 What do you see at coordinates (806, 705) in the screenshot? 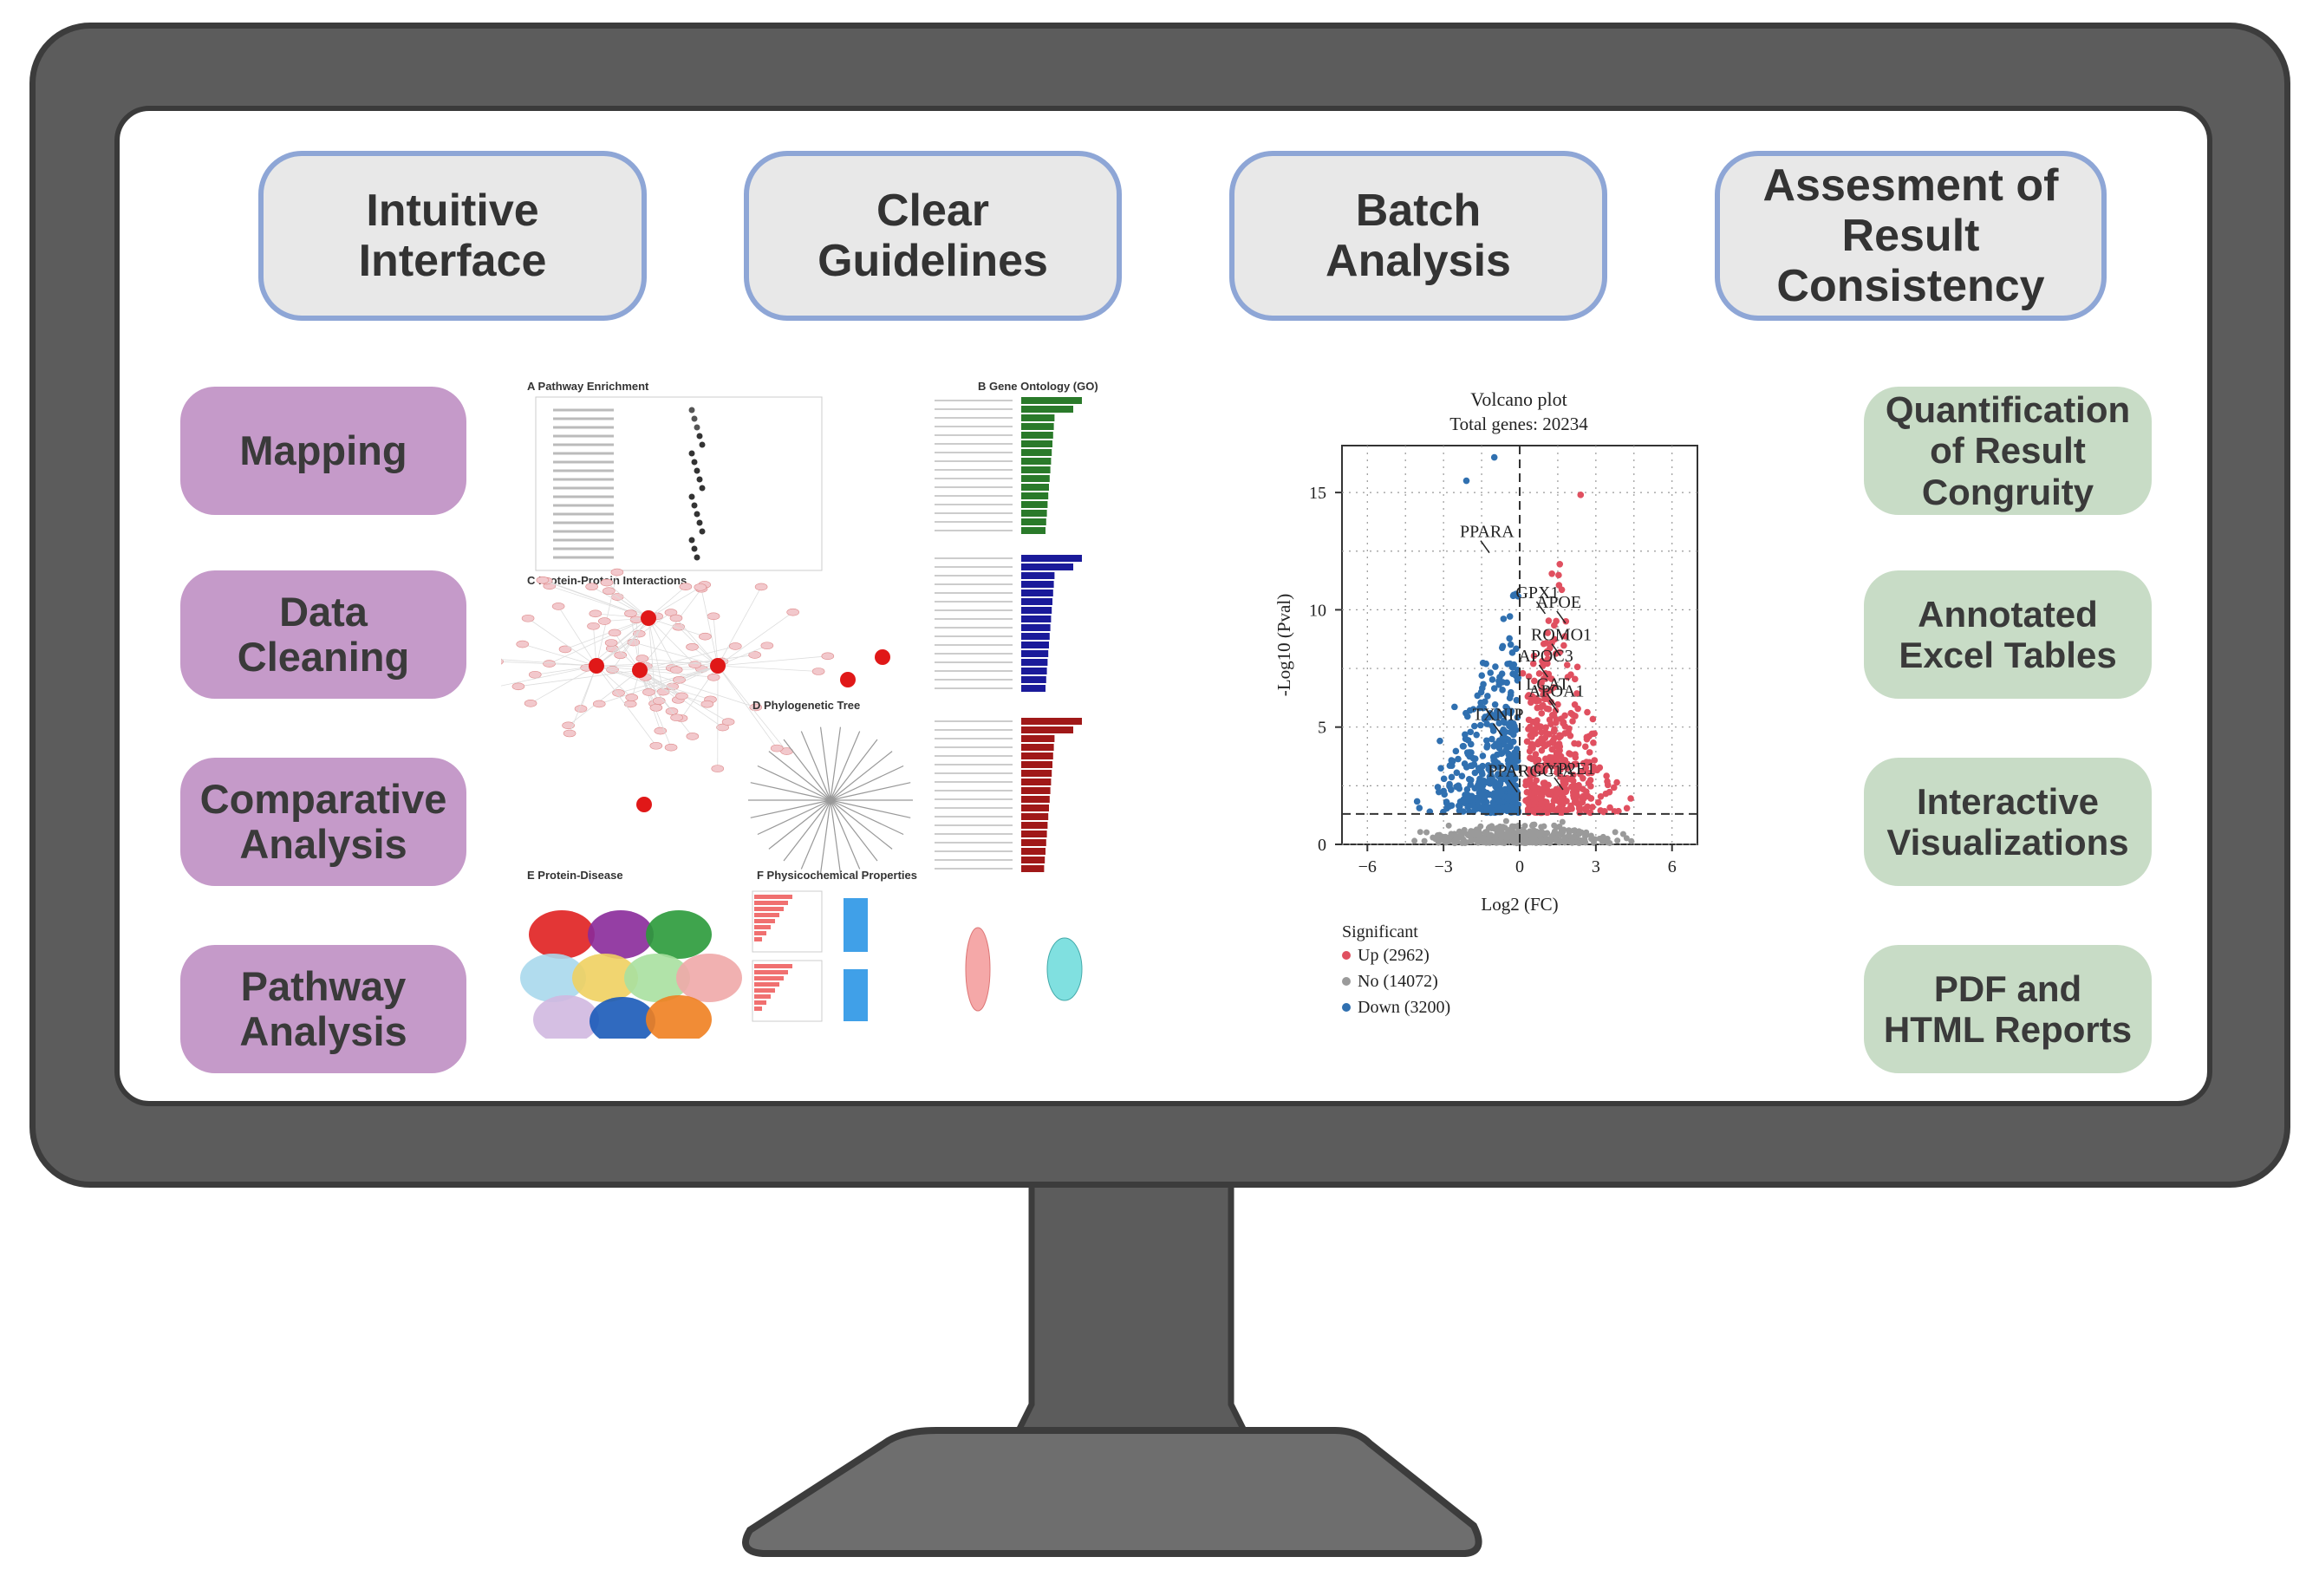
I see `panel-d-title: D Phylogenetic Tree` at bounding box center [806, 705].